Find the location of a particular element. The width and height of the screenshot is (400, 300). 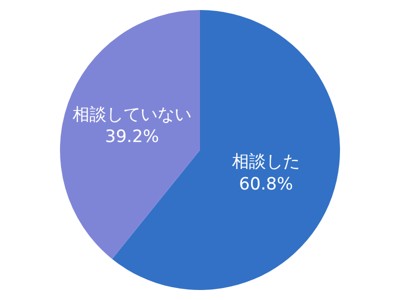

data-label: 60.8% is located at coordinates (266, 184).